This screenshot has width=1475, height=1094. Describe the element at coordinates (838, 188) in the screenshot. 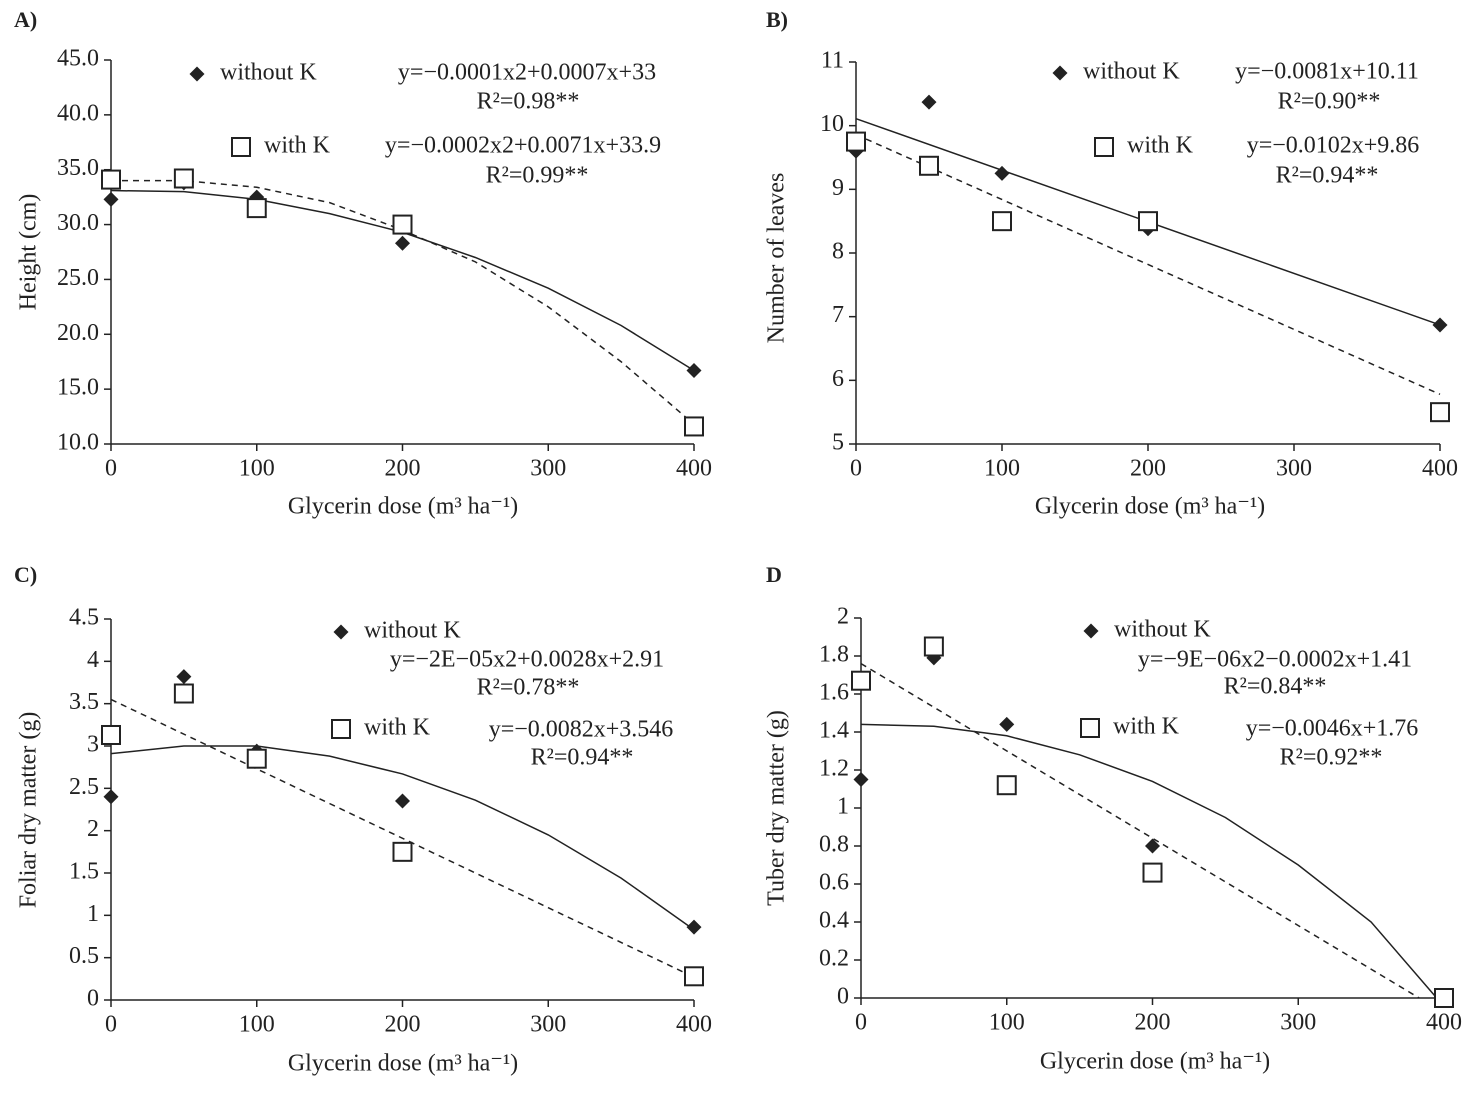

I see `y-tick-label: 9` at that location.